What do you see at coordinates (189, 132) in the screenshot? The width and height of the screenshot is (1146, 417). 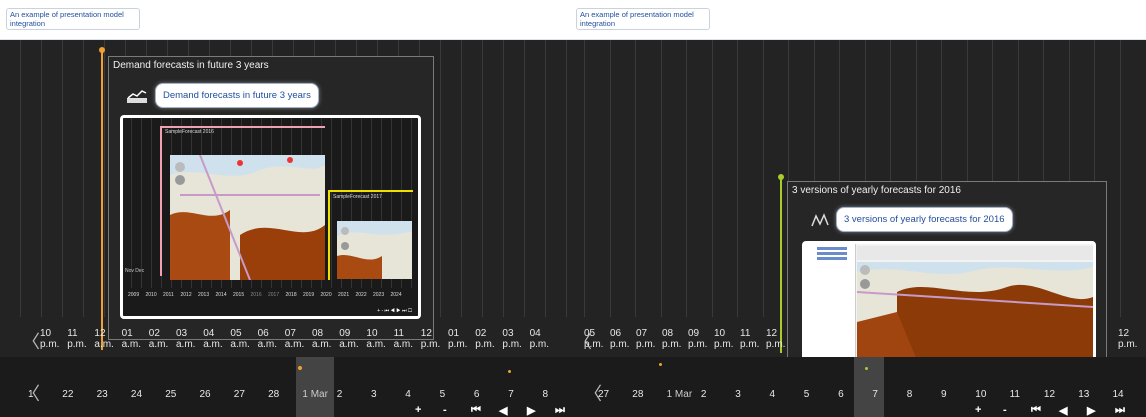 I see `inner-left-label: SampleForecast 2016` at bounding box center [189, 132].